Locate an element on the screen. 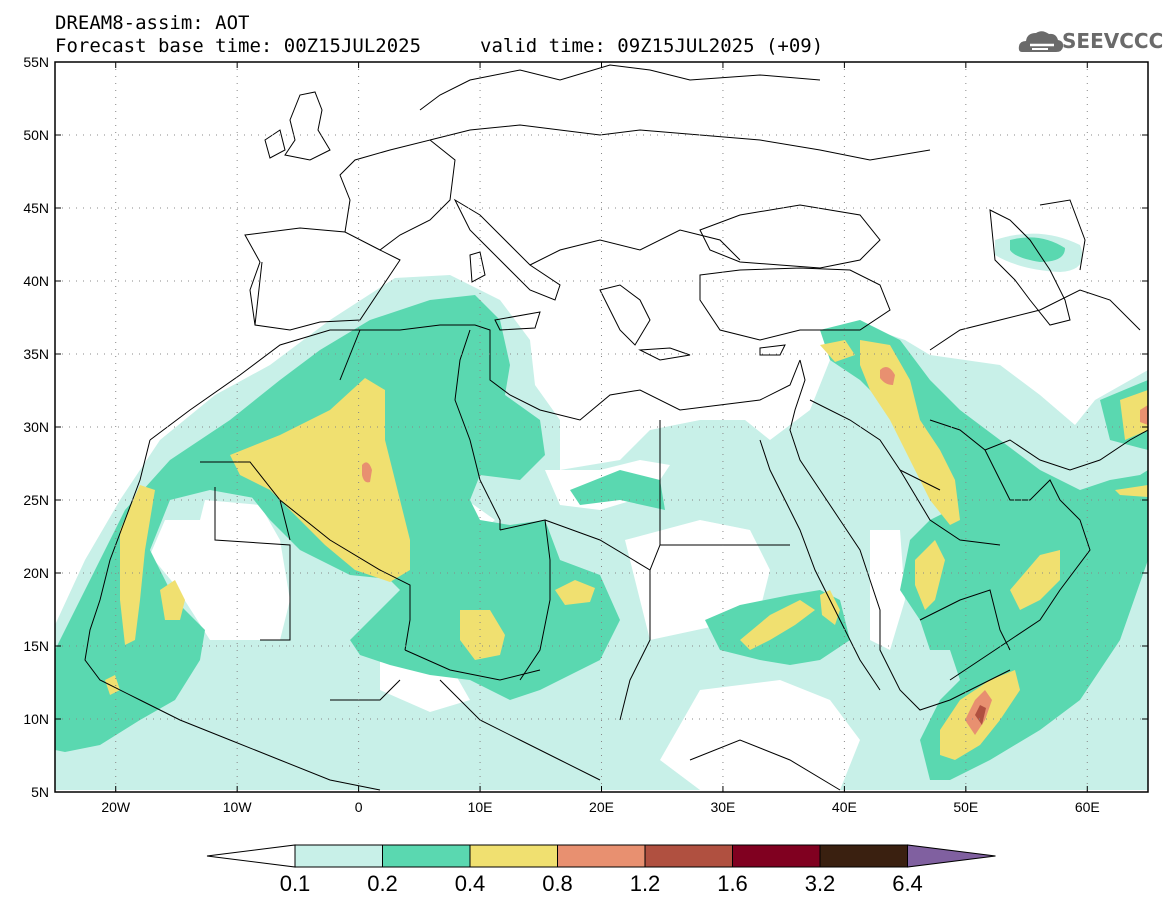  colorbar-label: 6.4 is located at coordinates (907, 883).